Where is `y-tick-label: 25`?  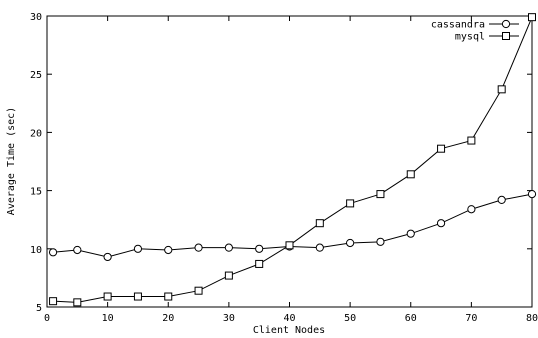
y-tick-label: 25 is located at coordinates (36, 75).